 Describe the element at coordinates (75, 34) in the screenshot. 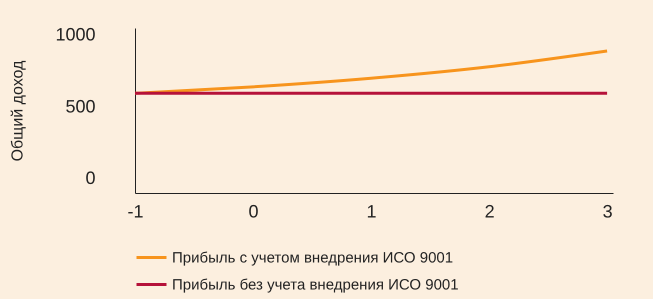

I see `y-tick-label: 1000` at that location.